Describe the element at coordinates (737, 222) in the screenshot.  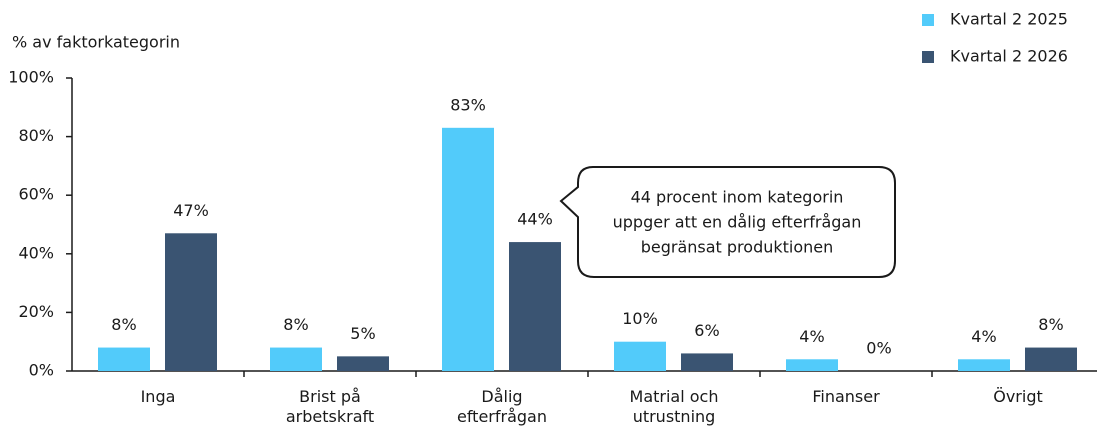
I see `annotation-text: uppger att en dålig efterfrågan` at that location.